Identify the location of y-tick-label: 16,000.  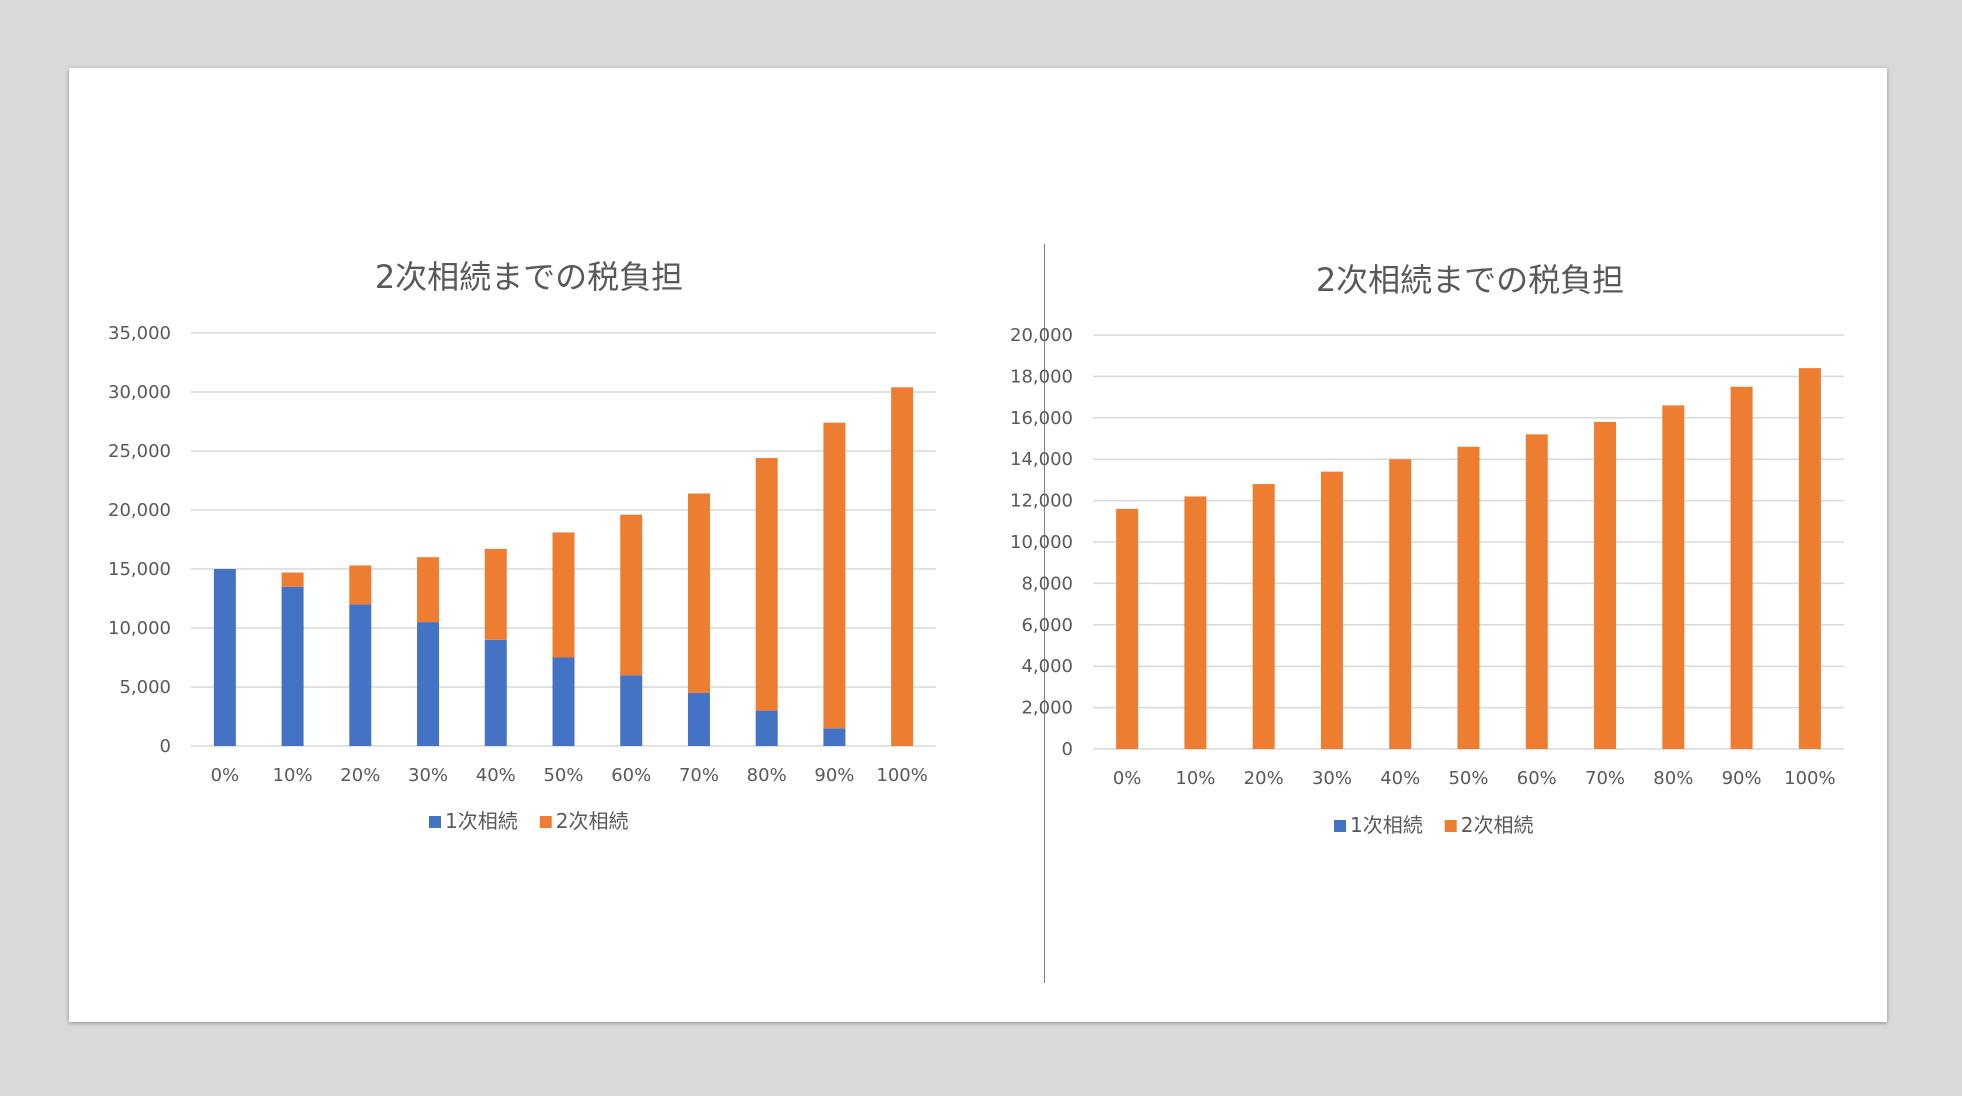
(1041, 418).